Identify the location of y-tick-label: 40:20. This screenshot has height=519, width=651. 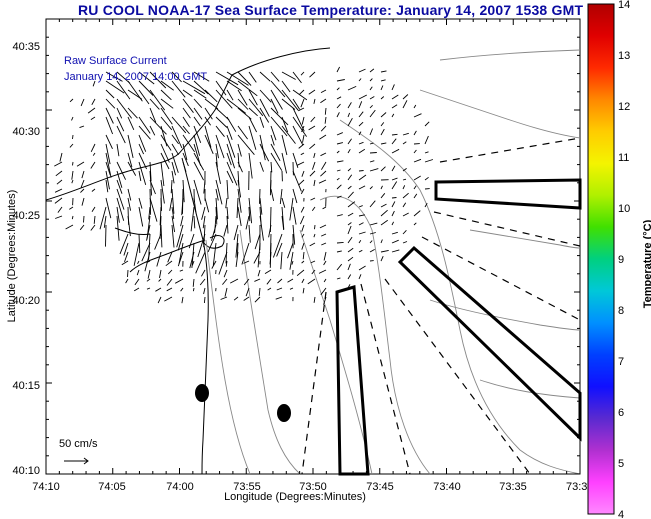
(26, 301).